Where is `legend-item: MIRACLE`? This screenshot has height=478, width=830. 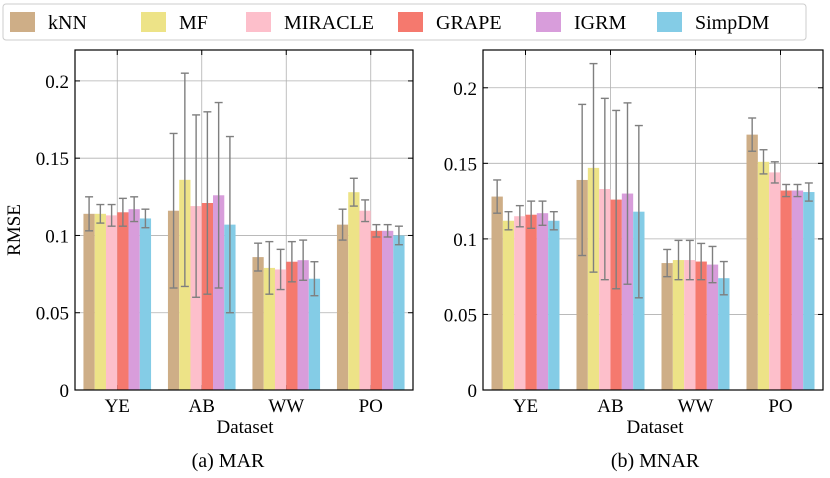
legend-item: MIRACLE is located at coordinates (310, 23).